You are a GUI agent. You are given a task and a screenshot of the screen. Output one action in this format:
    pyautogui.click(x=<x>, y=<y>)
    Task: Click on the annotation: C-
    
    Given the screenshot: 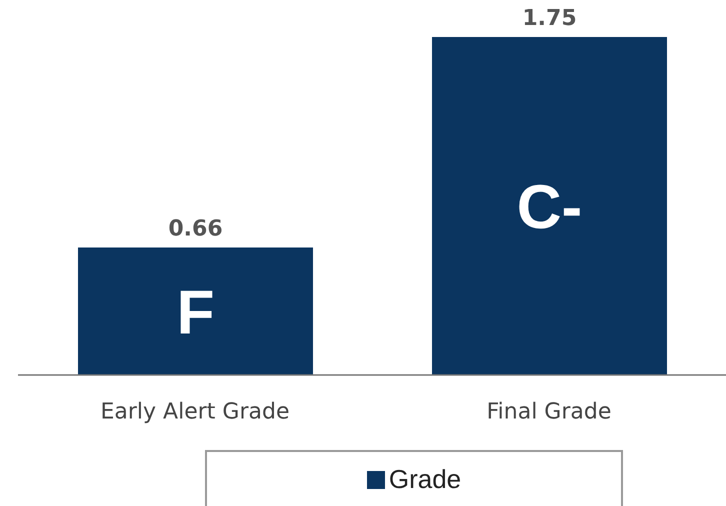 What is the action you would take?
    pyautogui.click(x=549, y=207)
    